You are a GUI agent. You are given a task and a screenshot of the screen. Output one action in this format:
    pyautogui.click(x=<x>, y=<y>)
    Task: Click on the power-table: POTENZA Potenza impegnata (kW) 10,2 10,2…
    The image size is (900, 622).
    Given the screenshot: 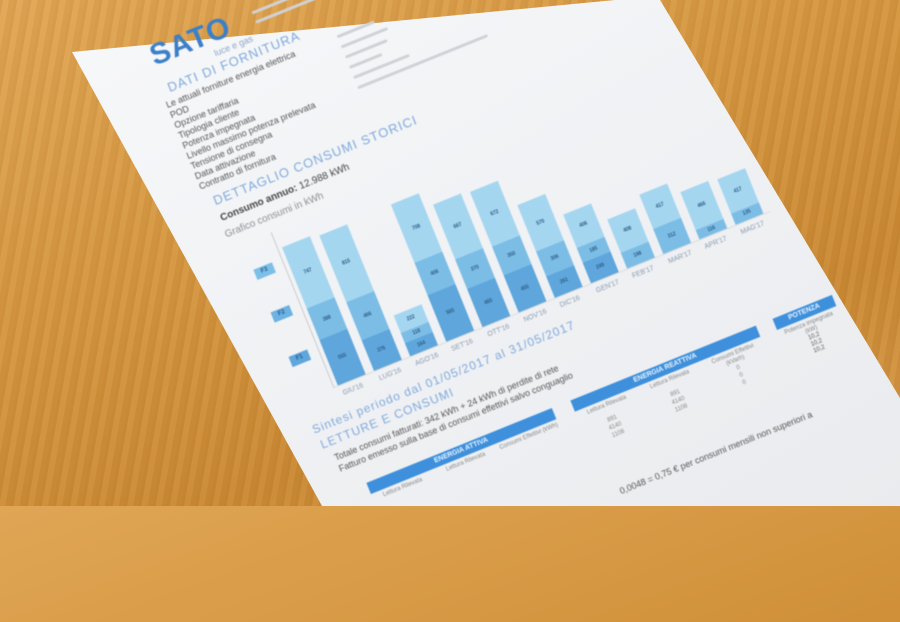 What is the action you would take?
    pyautogui.click(x=811, y=329)
    